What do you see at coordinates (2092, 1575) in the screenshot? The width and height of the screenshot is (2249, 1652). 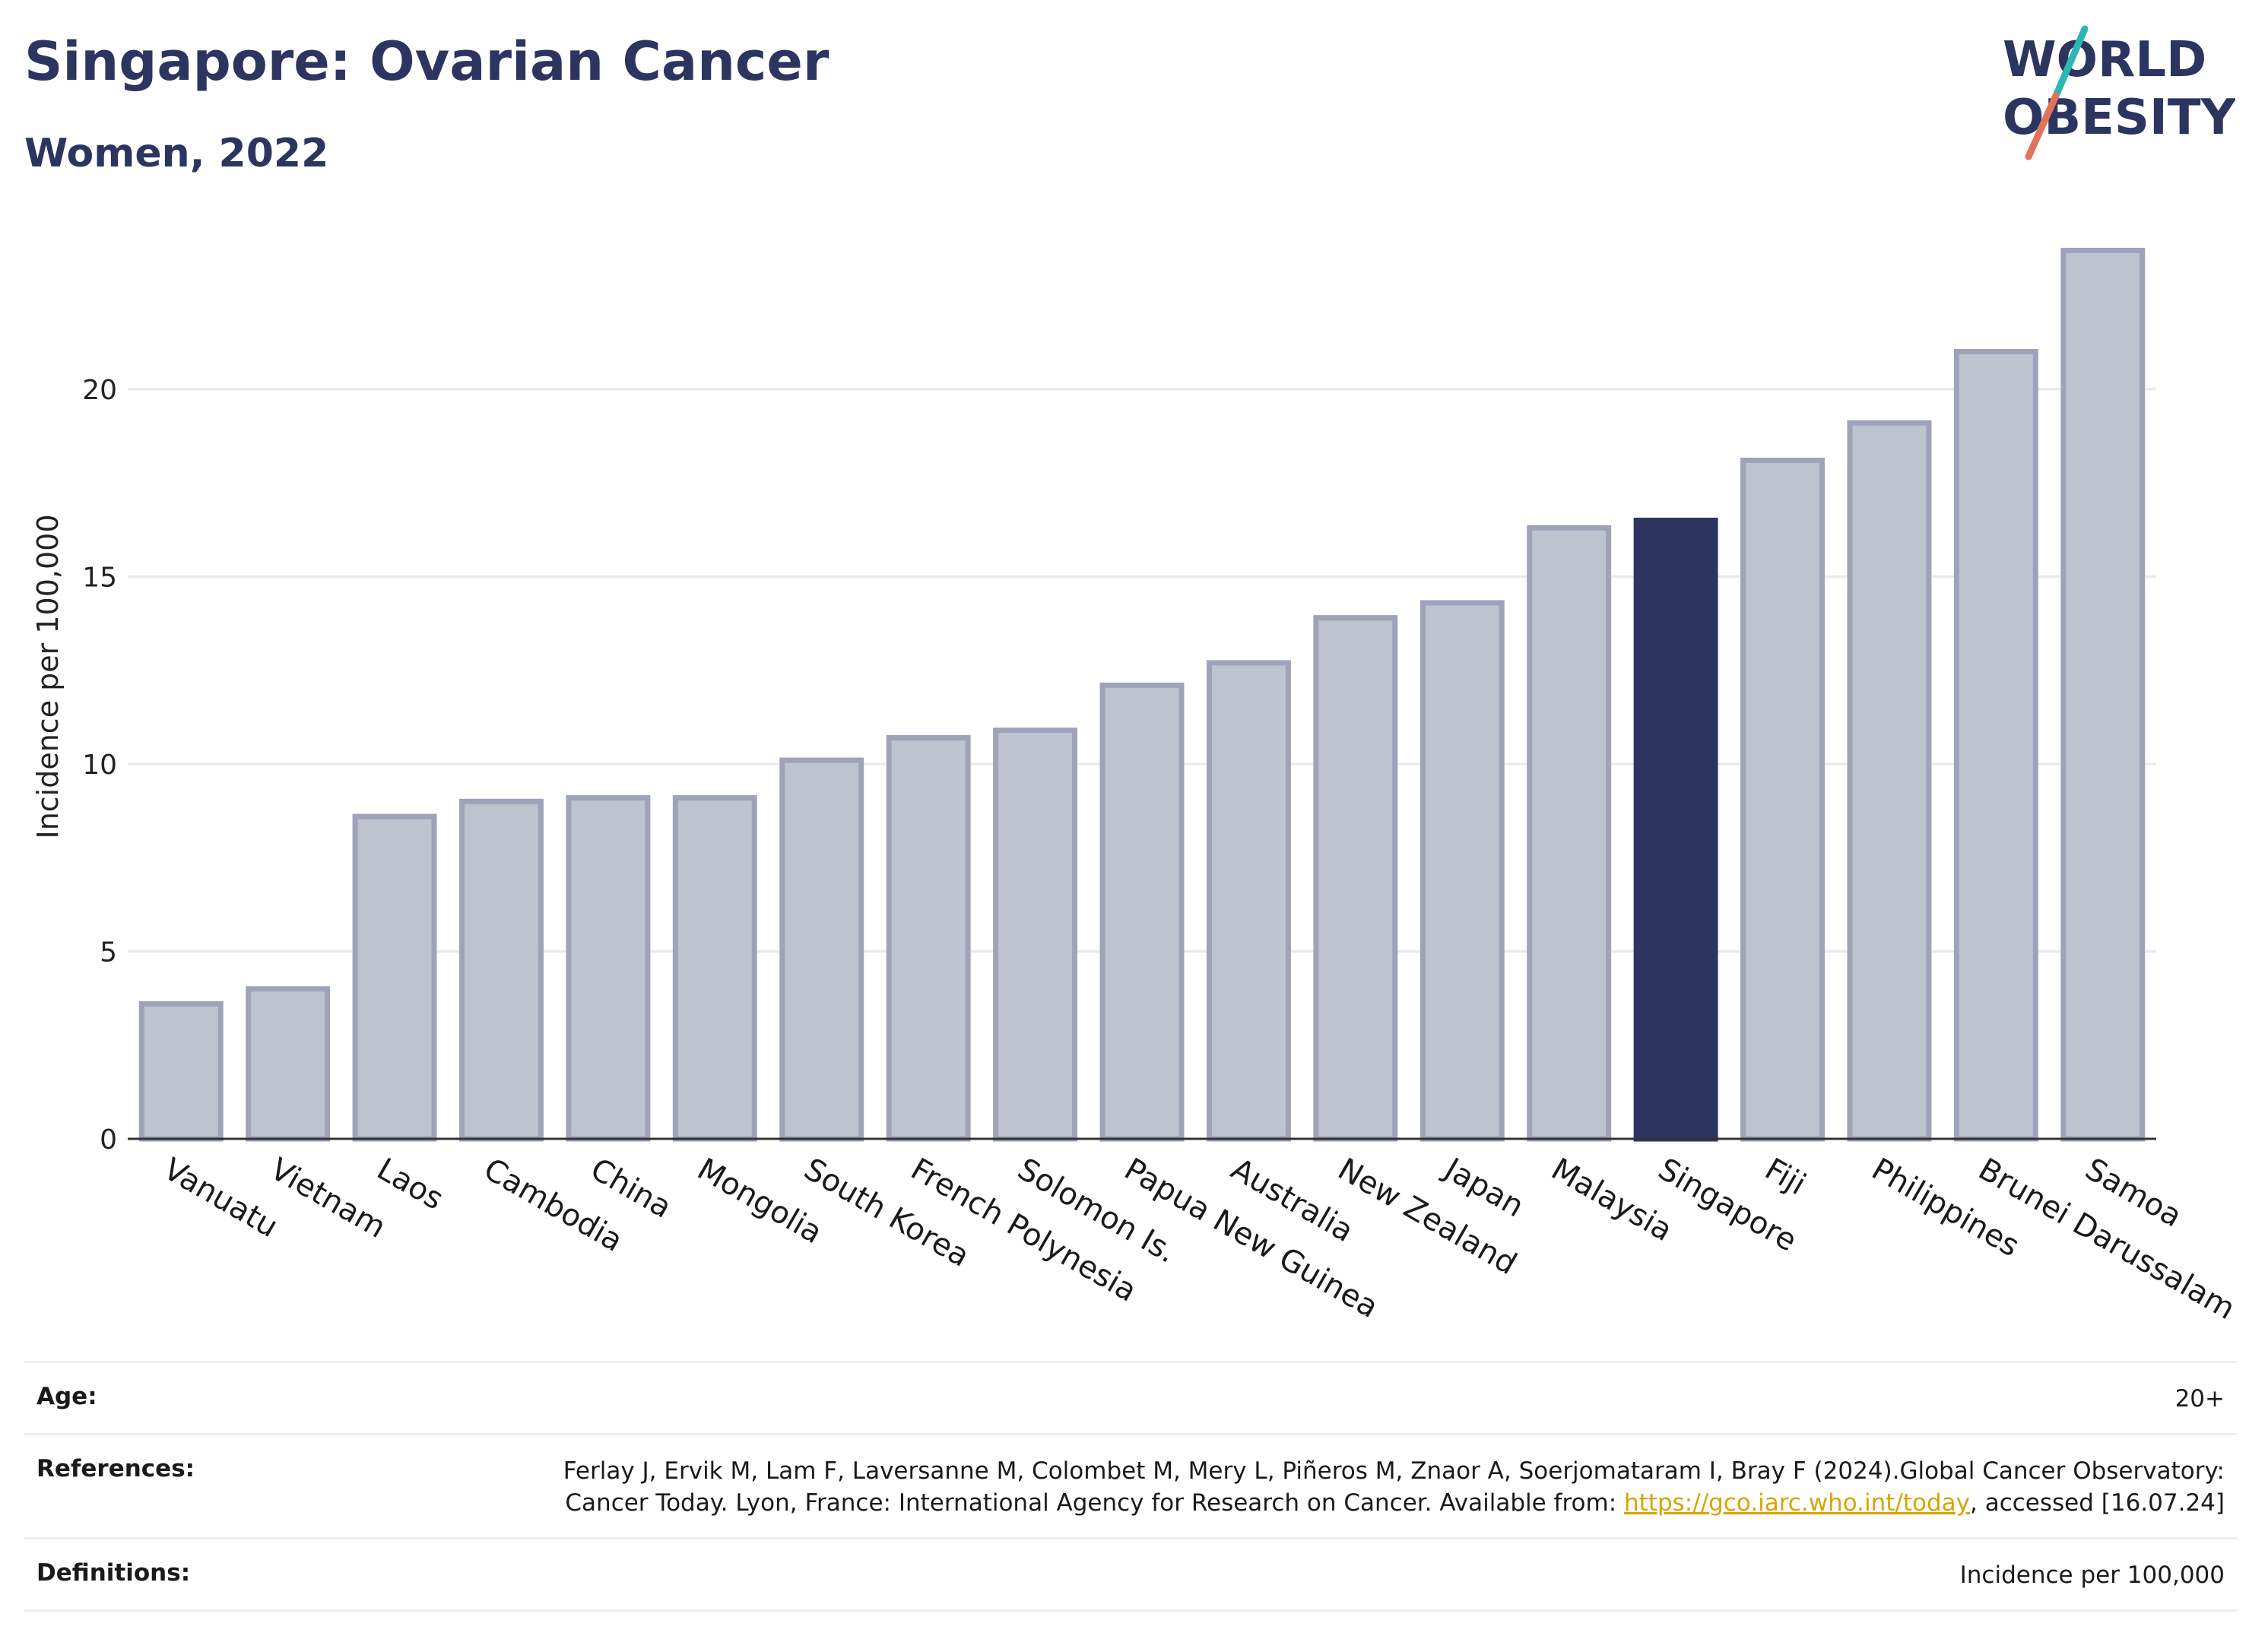 I see `definitions-value: Incidence per 100,000` at bounding box center [2092, 1575].